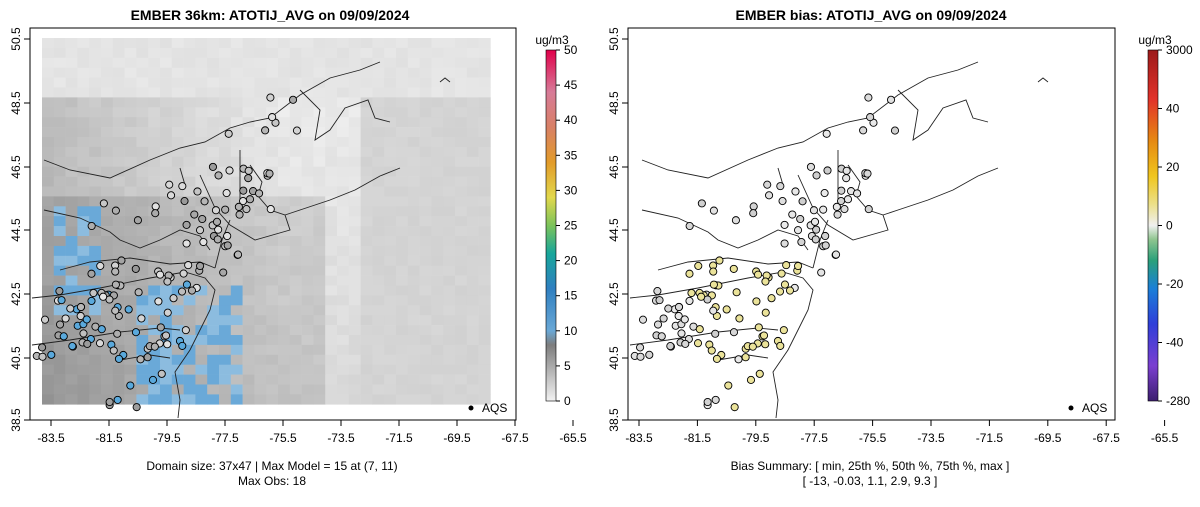 The image size is (1200, 507). What do you see at coordinates (614, 358) in the screenshot?
I see `right-y-tick-label: 40.5` at bounding box center [614, 358].